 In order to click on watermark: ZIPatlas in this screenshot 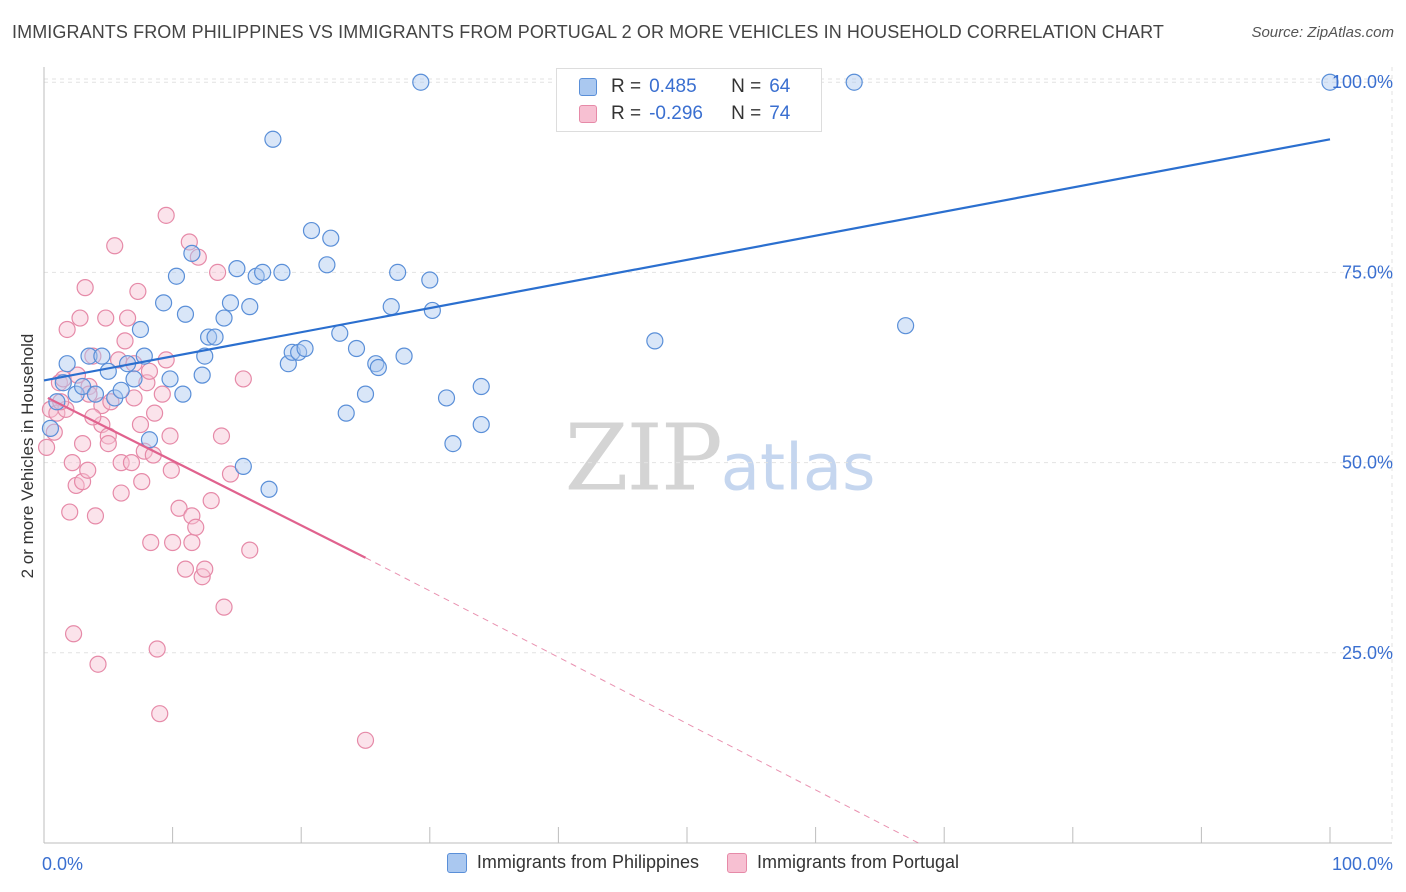, I will do `click(720, 458)`.